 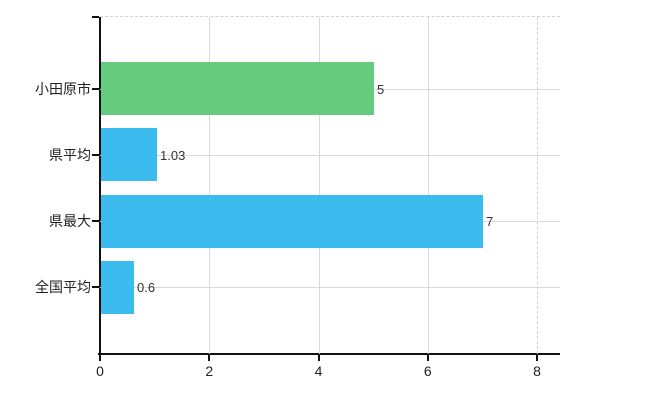 I want to click on category-label: 全国平均, so click(x=63, y=287).